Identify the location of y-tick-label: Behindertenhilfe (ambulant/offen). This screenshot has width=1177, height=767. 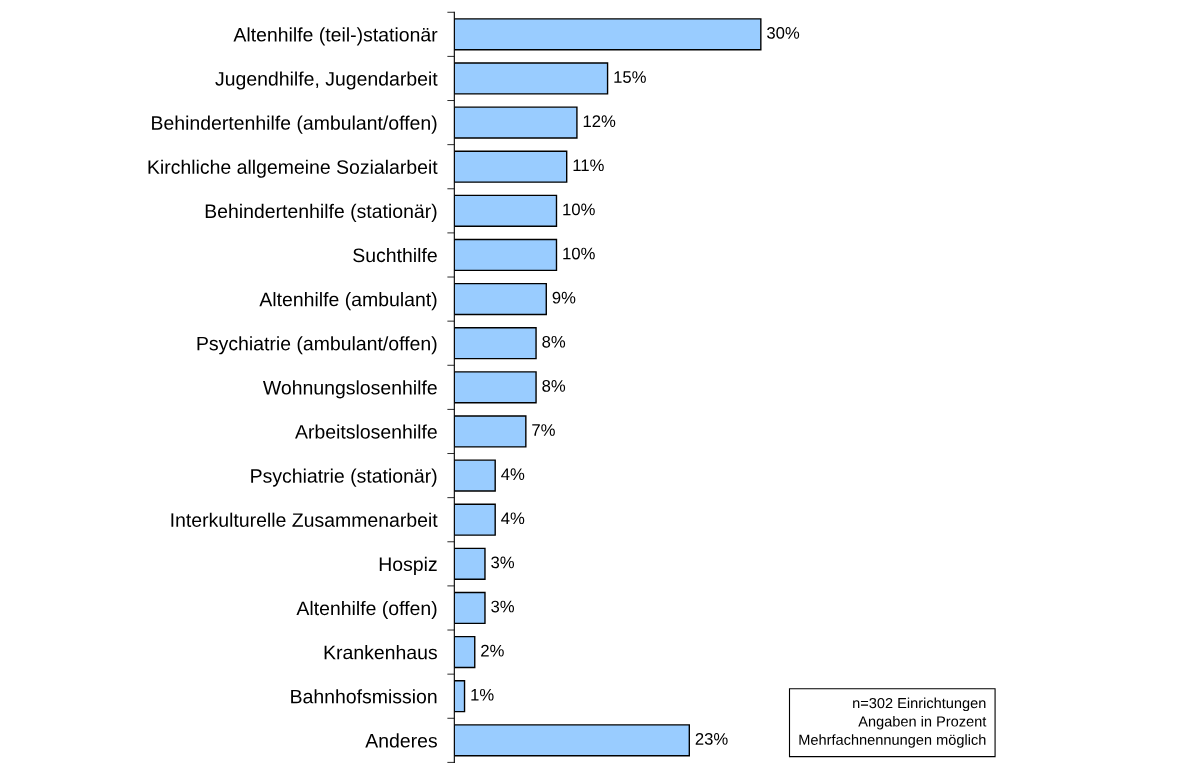
(294, 124).